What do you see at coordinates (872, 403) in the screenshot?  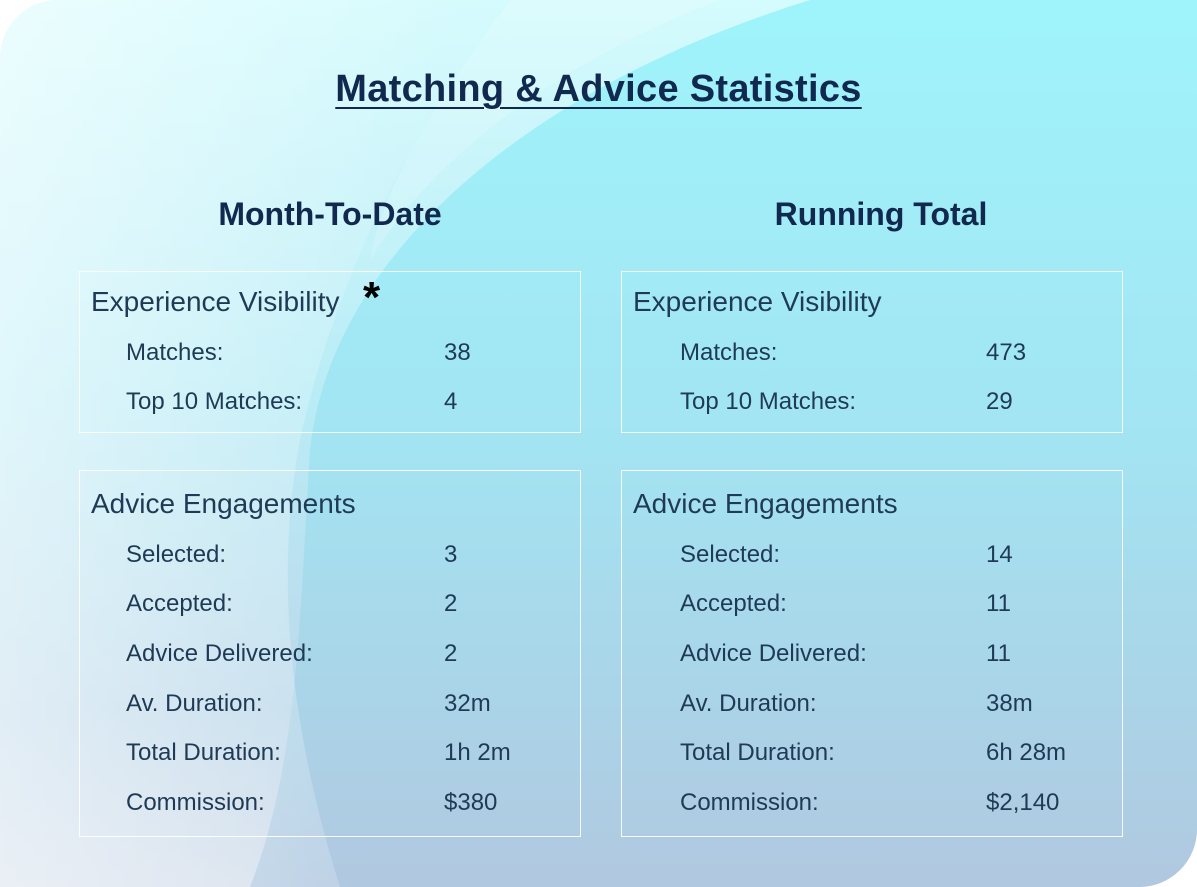 I see `stat-row-top10: Top 10 Matches: 29` at bounding box center [872, 403].